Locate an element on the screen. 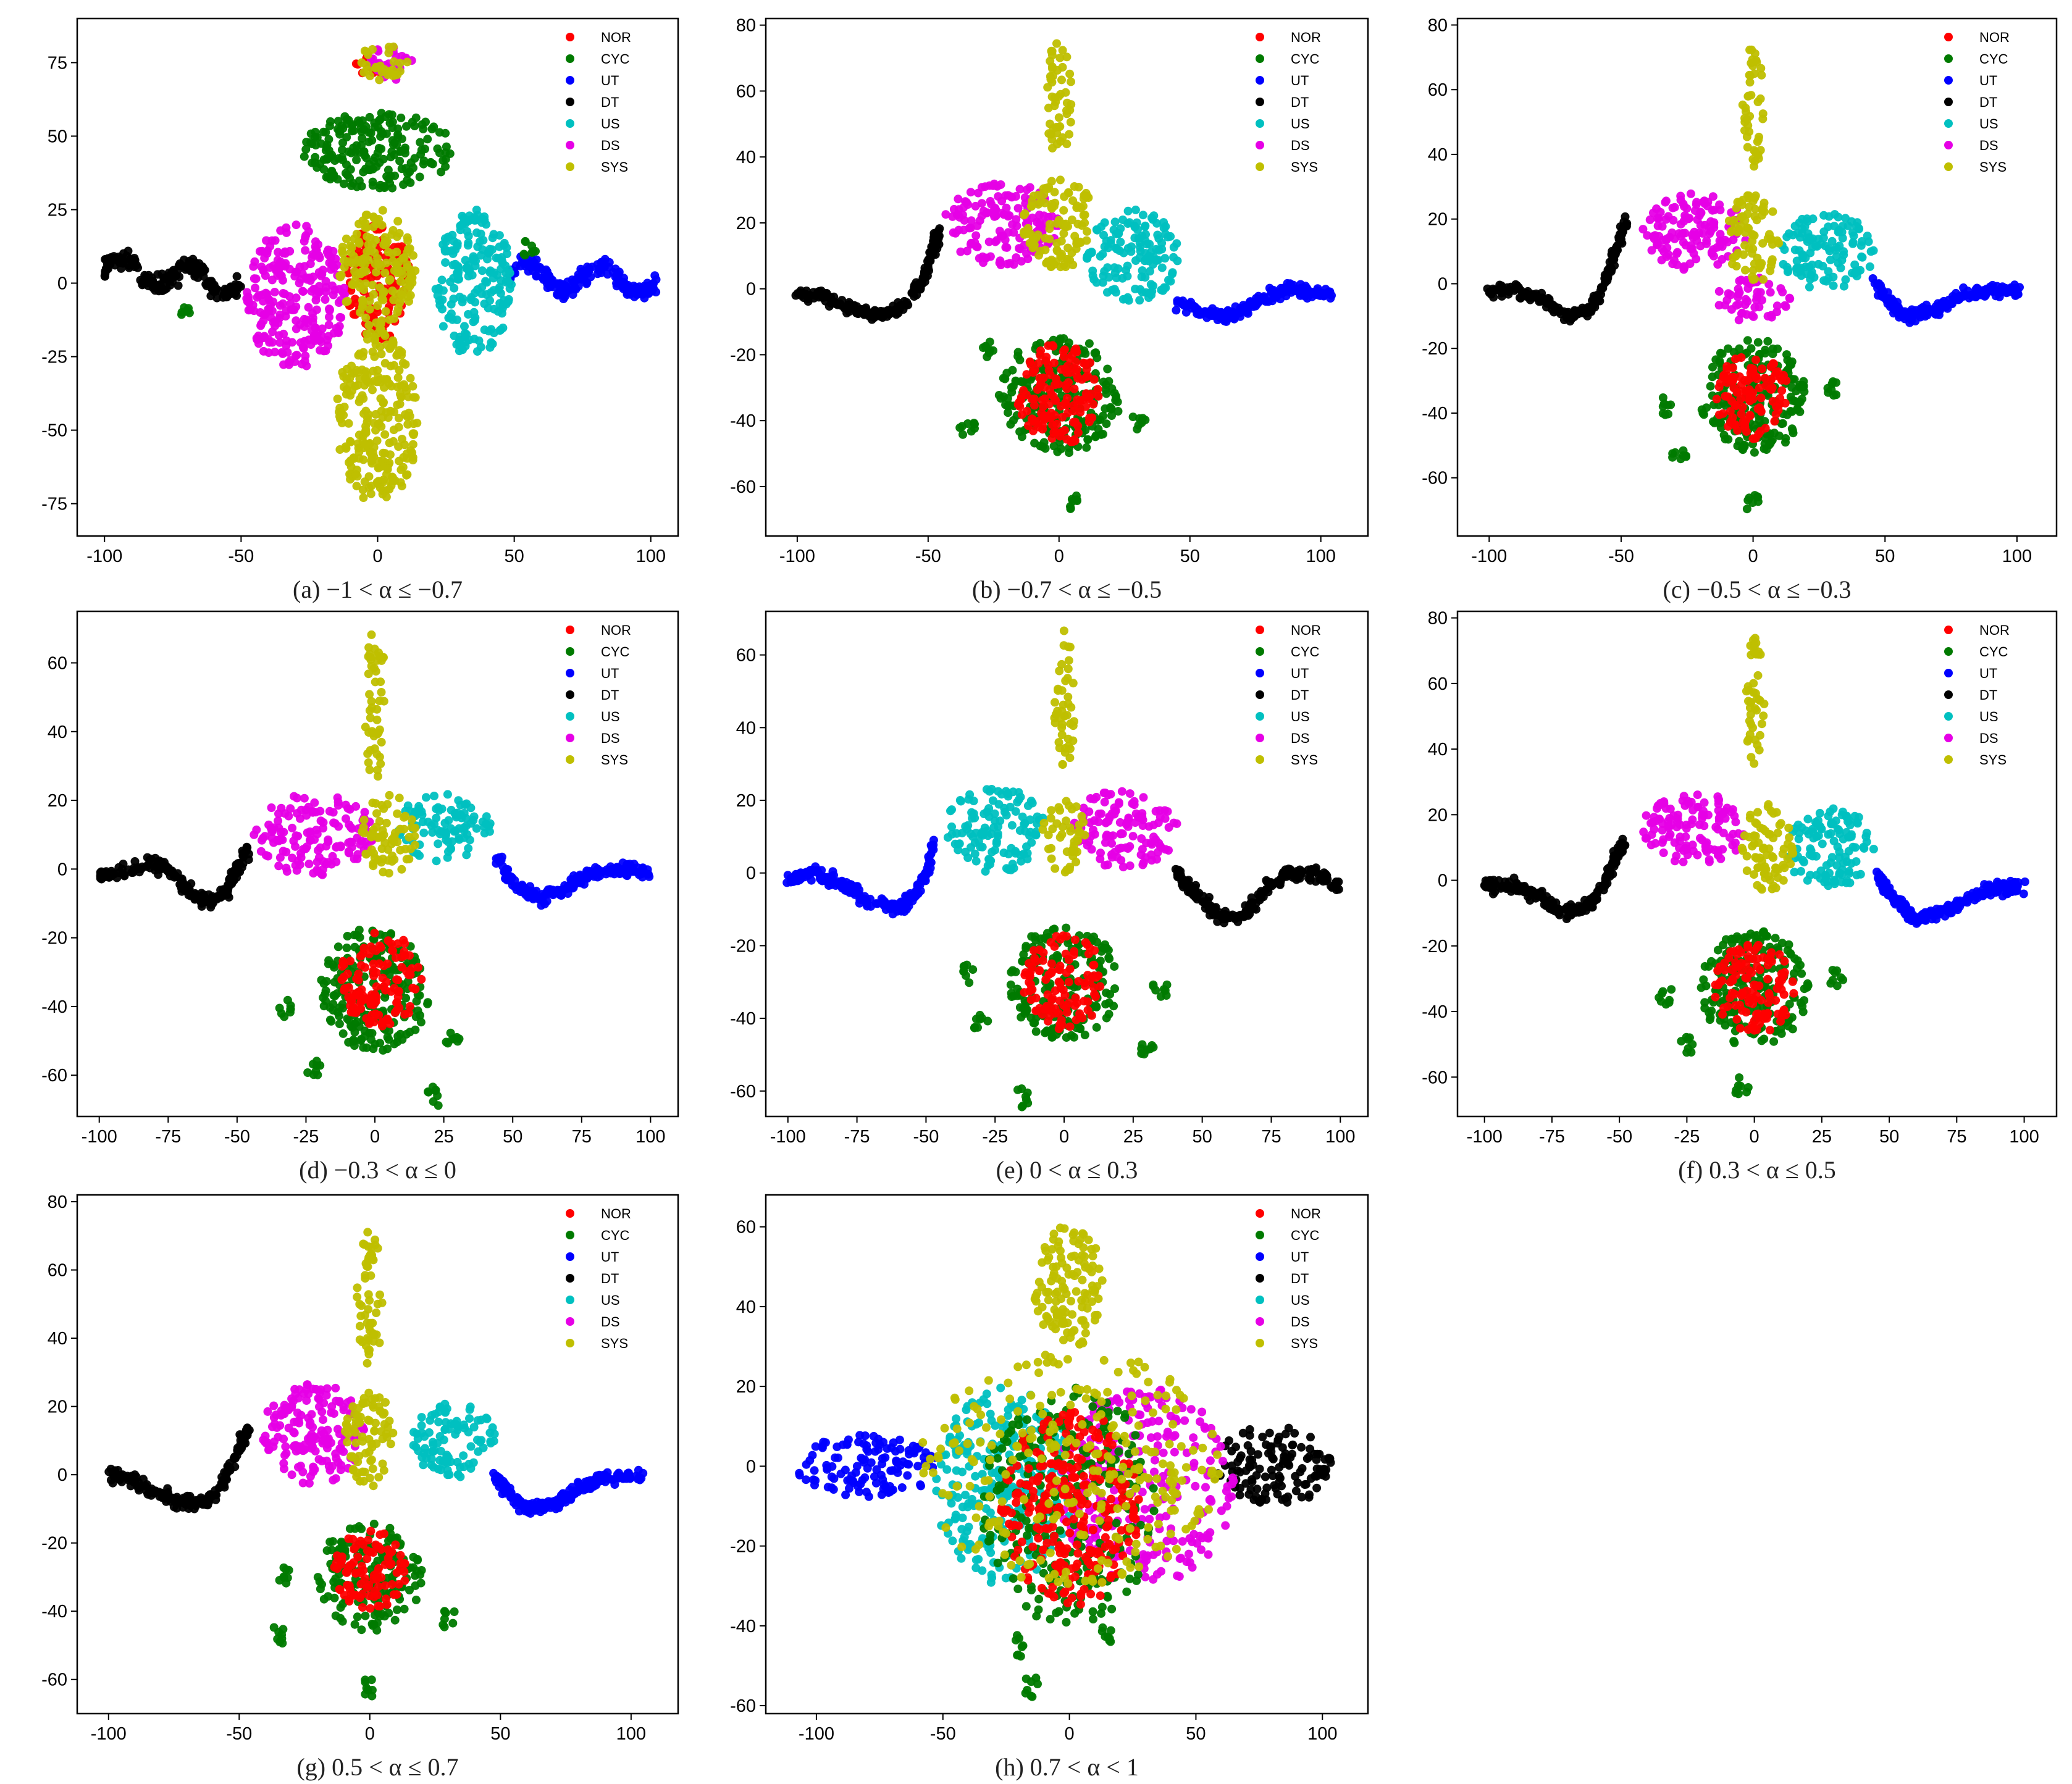 This screenshot has height=1784, width=2072. legend-marker-ut is located at coordinates (1948, 80).